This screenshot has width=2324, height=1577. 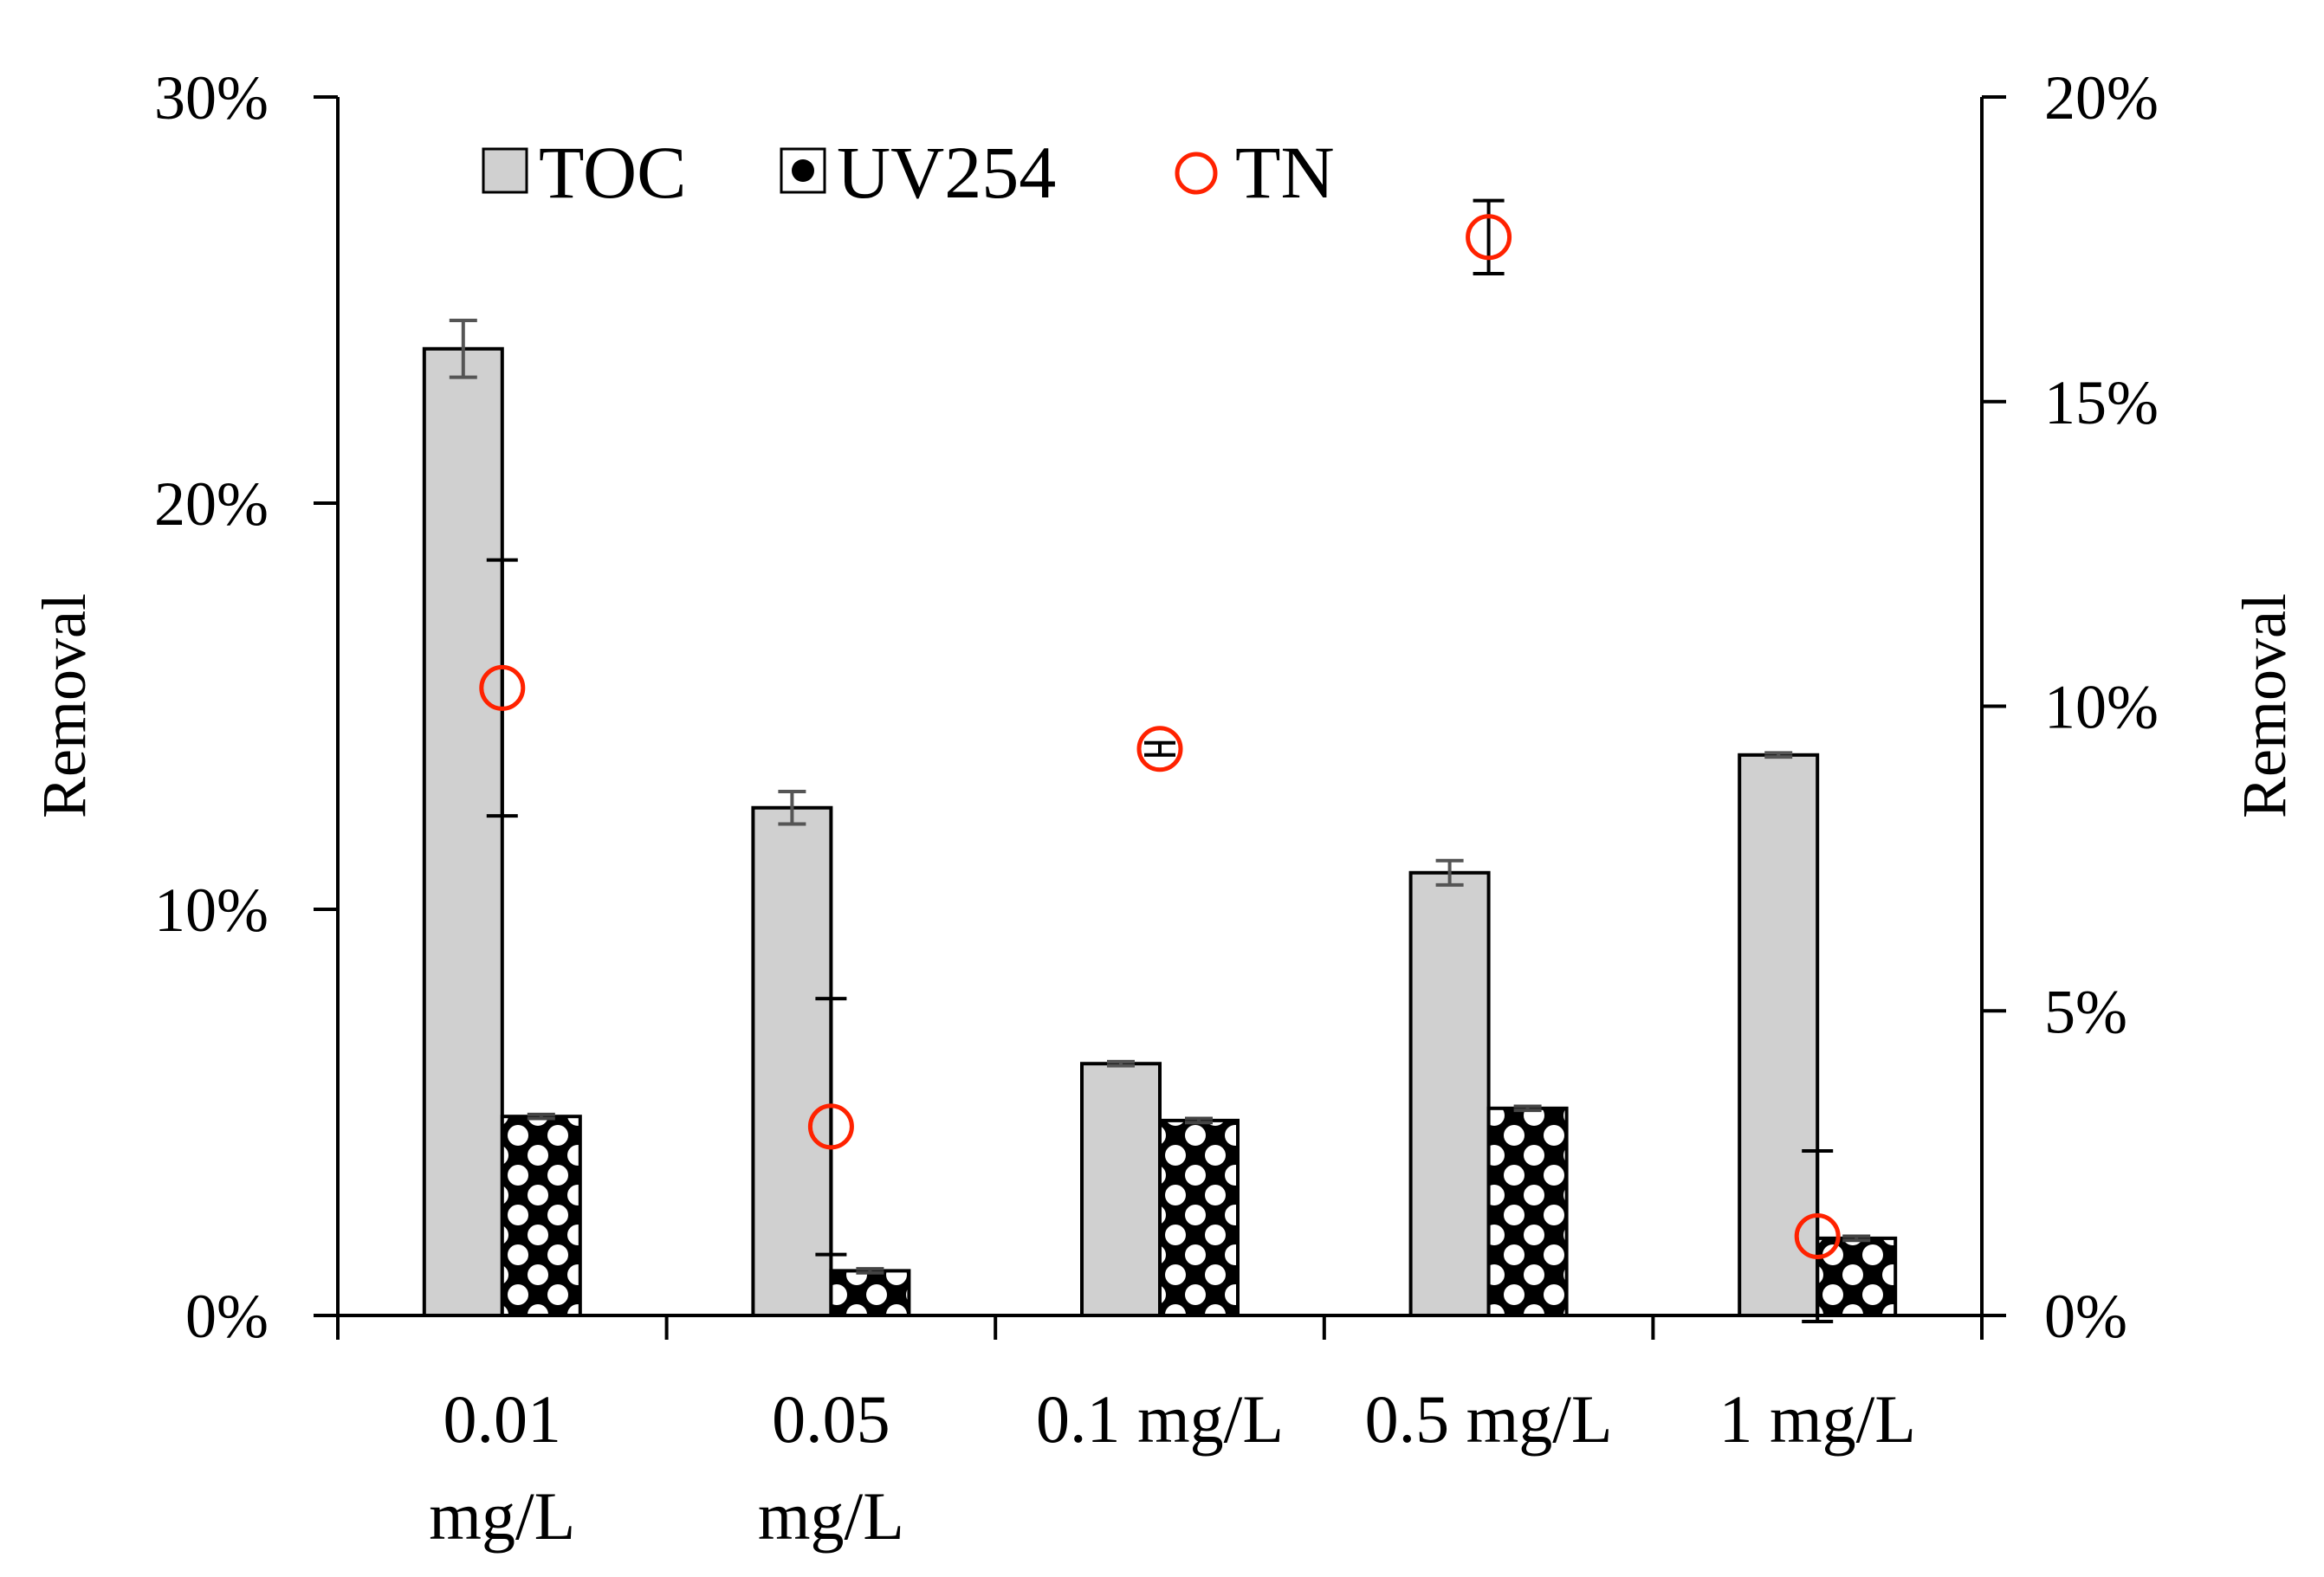 I want to click on right-tick-label: 10%, so click(x=2101, y=707).